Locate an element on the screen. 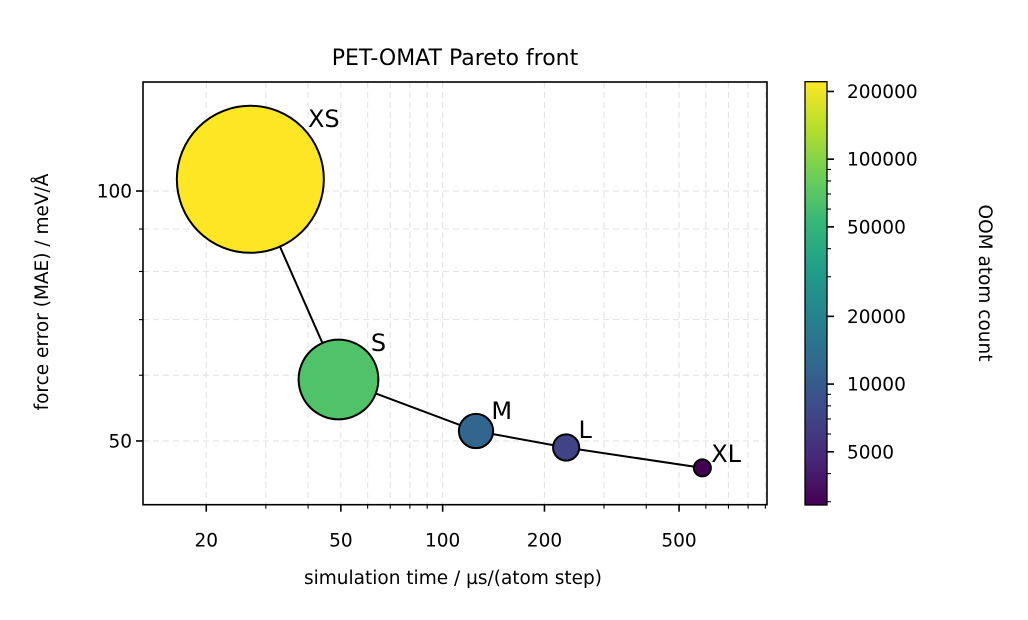 Image resolution: width=1028 pixels, height=620 pixels. point-label-l: L is located at coordinates (585, 430).